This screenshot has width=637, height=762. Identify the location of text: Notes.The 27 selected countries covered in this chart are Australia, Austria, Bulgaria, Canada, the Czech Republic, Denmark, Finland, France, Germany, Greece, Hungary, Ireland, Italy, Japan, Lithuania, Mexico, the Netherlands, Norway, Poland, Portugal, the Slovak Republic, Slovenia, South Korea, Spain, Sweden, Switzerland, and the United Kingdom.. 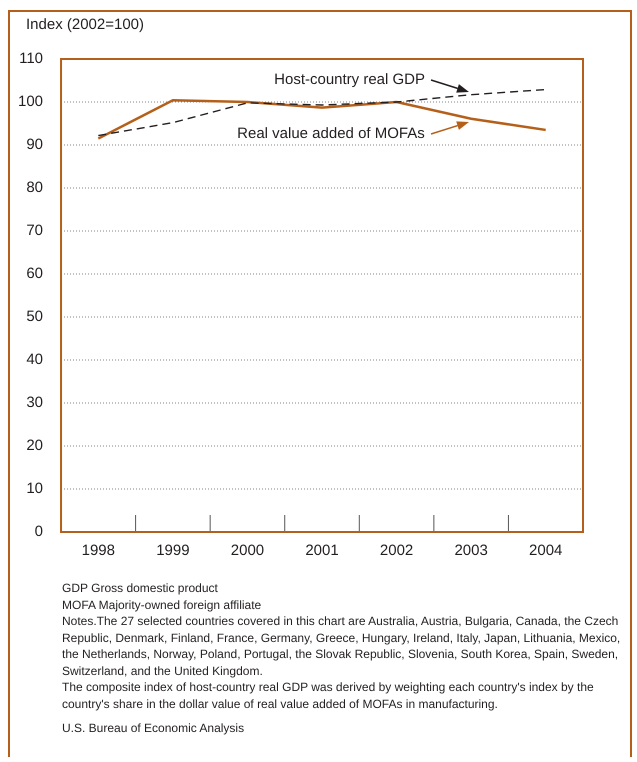
(342, 646).